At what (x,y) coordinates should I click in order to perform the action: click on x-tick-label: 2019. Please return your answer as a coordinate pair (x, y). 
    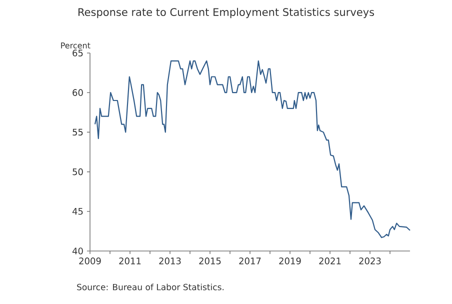
    Looking at the image, I should click on (290, 261).